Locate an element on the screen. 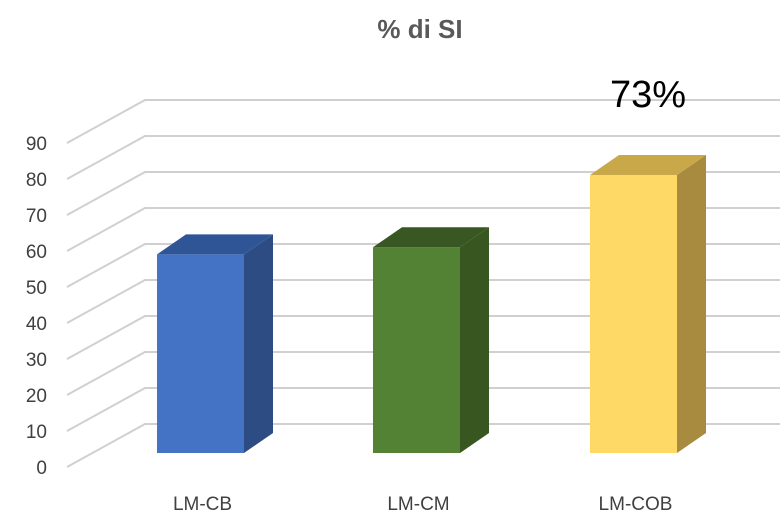 This screenshot has width=780, height=515. y-tick-label: 30 is located at coordinates (36, 360).